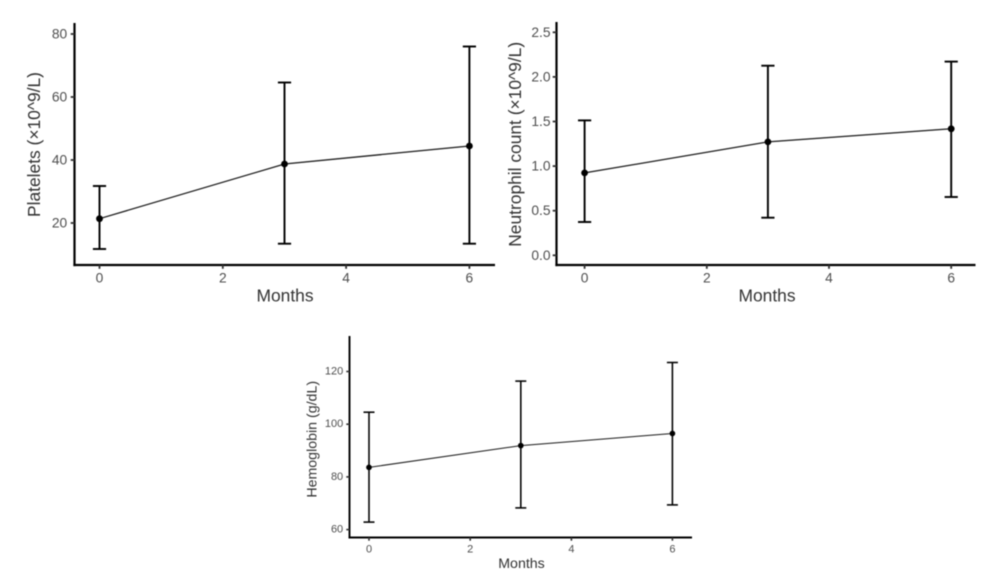  What do you see at coordinates (34, 144) in the screenshot?
I see `svg-text: Platelets (×10^9/L)` at bounding box center [34, 144].